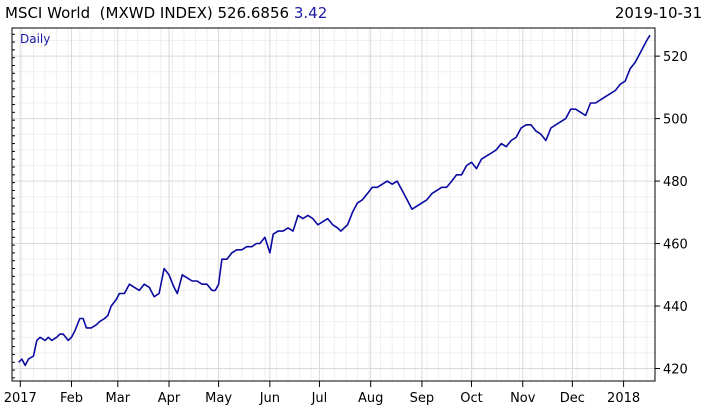  What do you see at coordinates (572, 398) in the screenshot?
I see `x-tick-label: Dec` at bounding box center [572, 398].